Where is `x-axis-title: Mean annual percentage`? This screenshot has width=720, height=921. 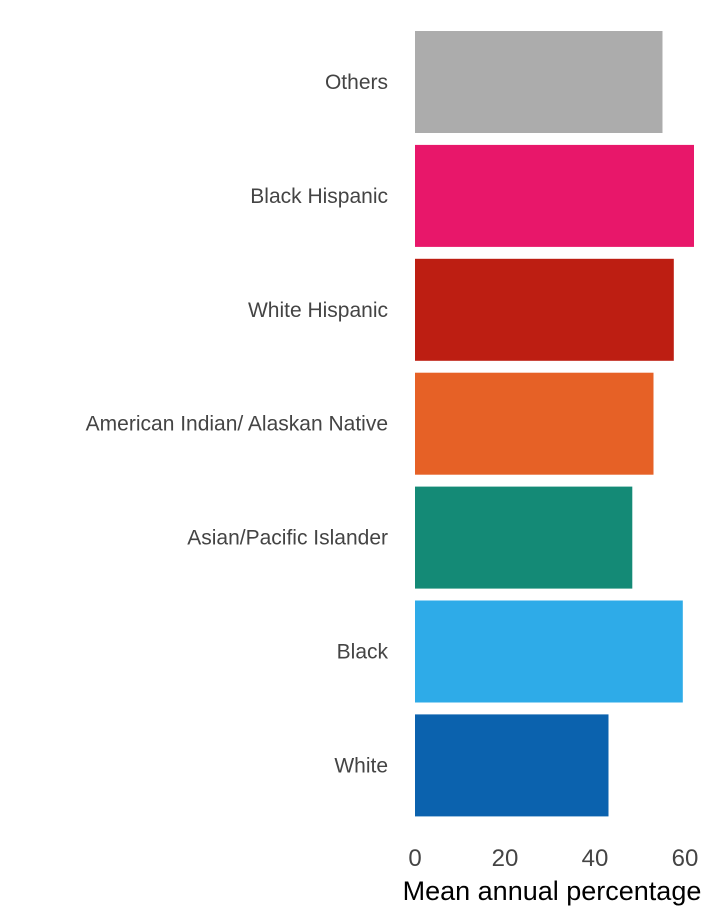 x-axis-title: Mean annual percentage is located at coordinates (552, 891).